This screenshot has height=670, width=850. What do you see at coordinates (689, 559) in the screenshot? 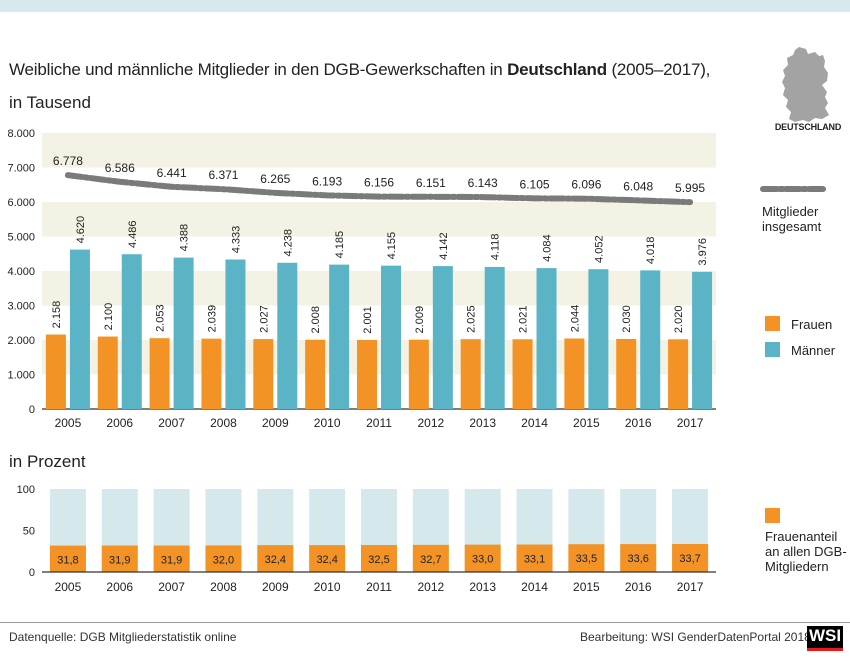
I see `pct-bar-label: 33,7` at bounding box center [689, 559].